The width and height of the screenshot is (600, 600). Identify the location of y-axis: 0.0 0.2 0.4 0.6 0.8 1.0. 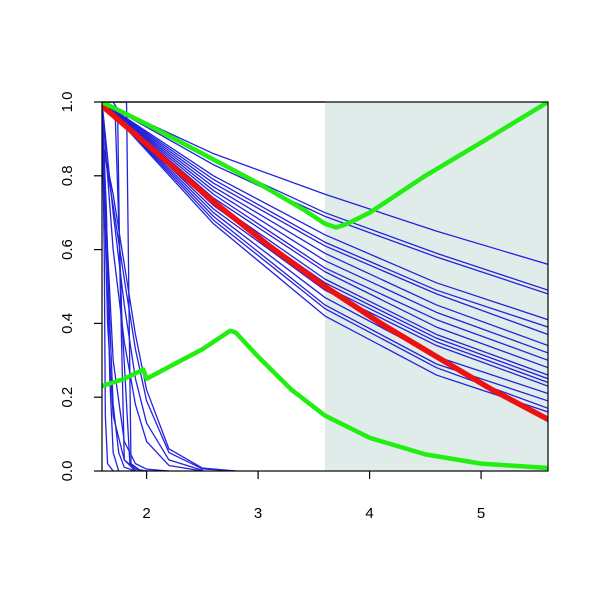
(80, 287).